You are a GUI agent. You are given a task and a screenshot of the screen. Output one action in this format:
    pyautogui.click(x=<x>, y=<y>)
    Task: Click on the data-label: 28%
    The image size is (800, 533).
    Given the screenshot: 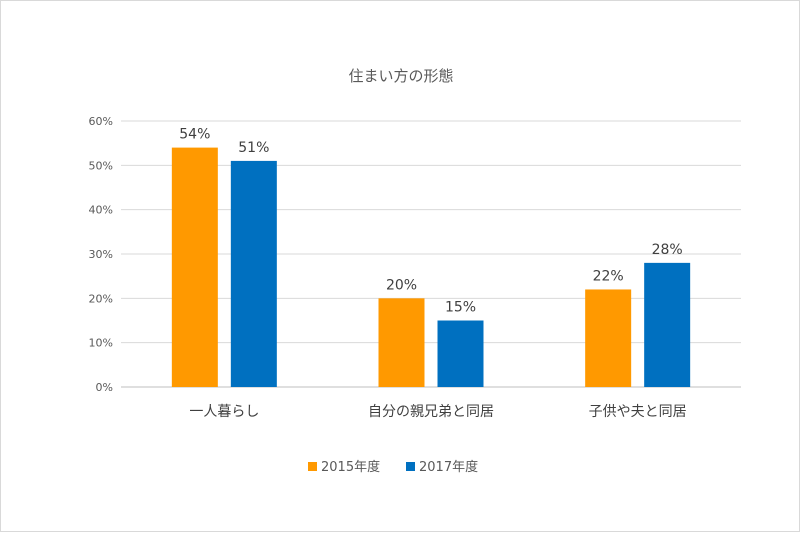 What is the action you would take?
    pyautogui.click(x=667, y=250)
    